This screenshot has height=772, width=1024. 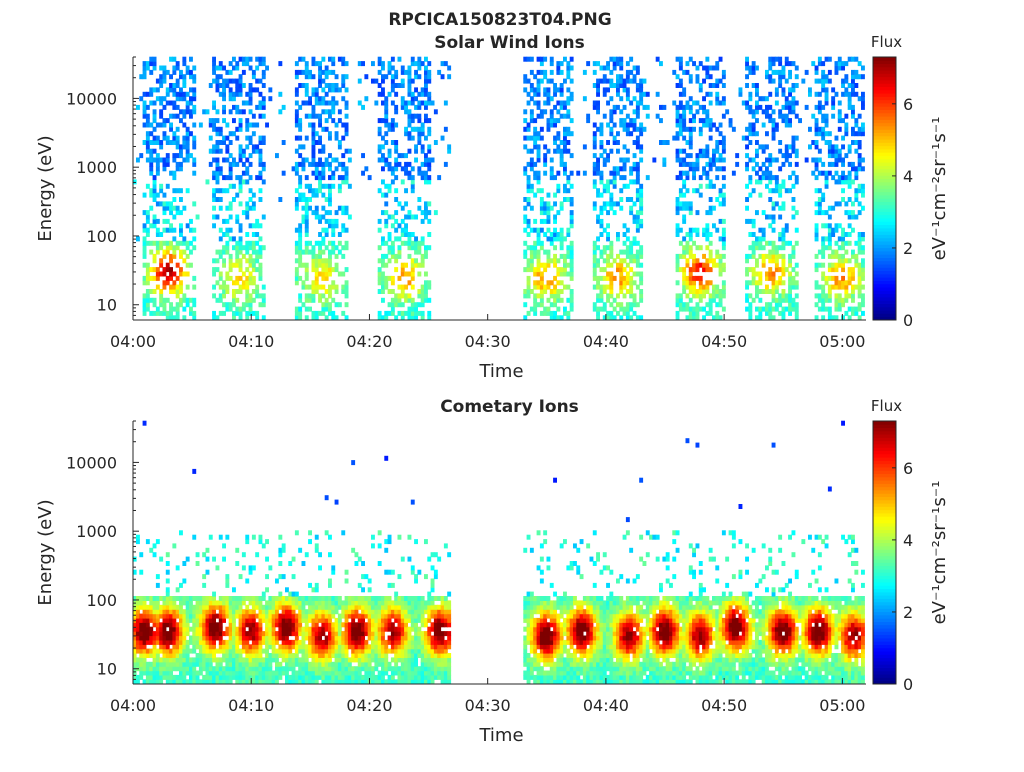 I want to click on panel-title: Solar Wind Ions, so click(x=509, y=43).